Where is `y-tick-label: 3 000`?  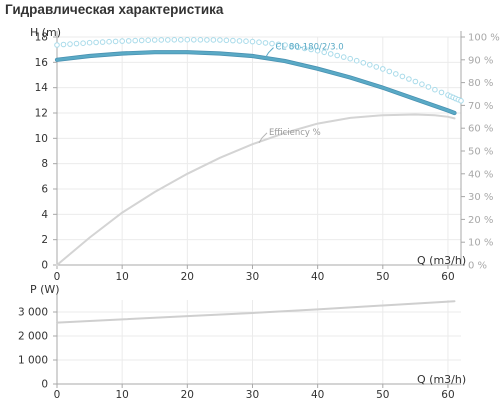
y-tick-label: 3 000 is located at coordinates (33, 313).